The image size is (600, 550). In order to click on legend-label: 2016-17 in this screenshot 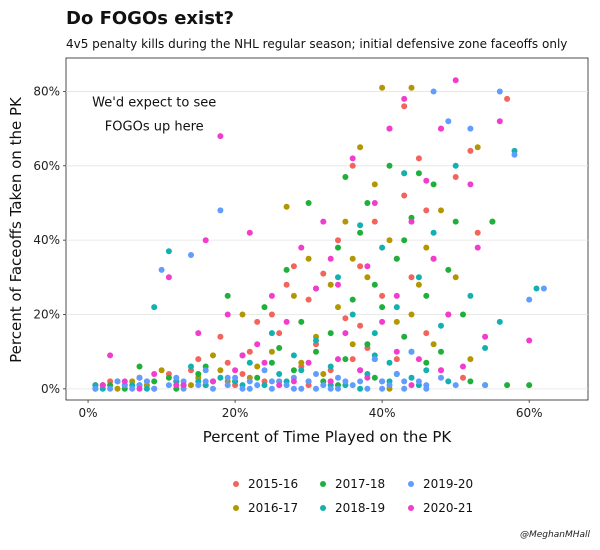, I will do `click(273, 508)`.